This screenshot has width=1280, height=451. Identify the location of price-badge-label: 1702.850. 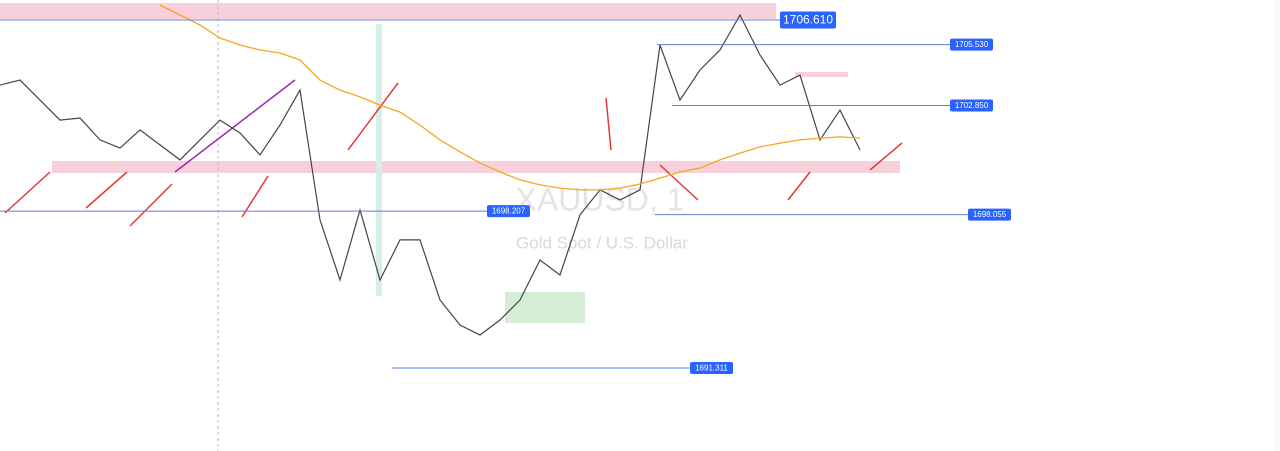
(972, 105).